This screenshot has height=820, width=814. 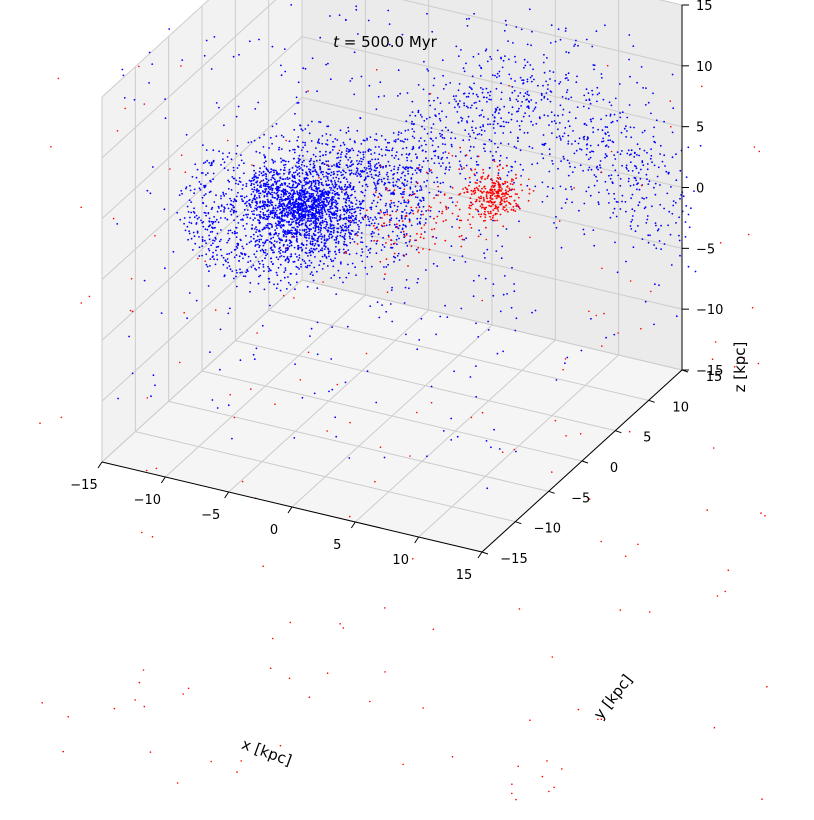 I want to click on y-tick-mark, so click(x=618, y=432).